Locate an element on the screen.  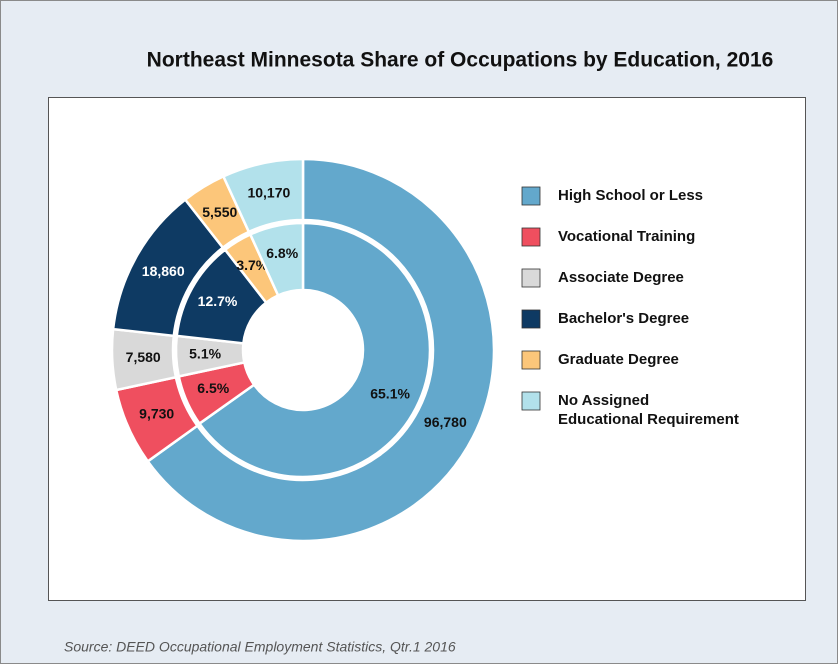
data-label: 5,550 is located at coordinates (219, 212).